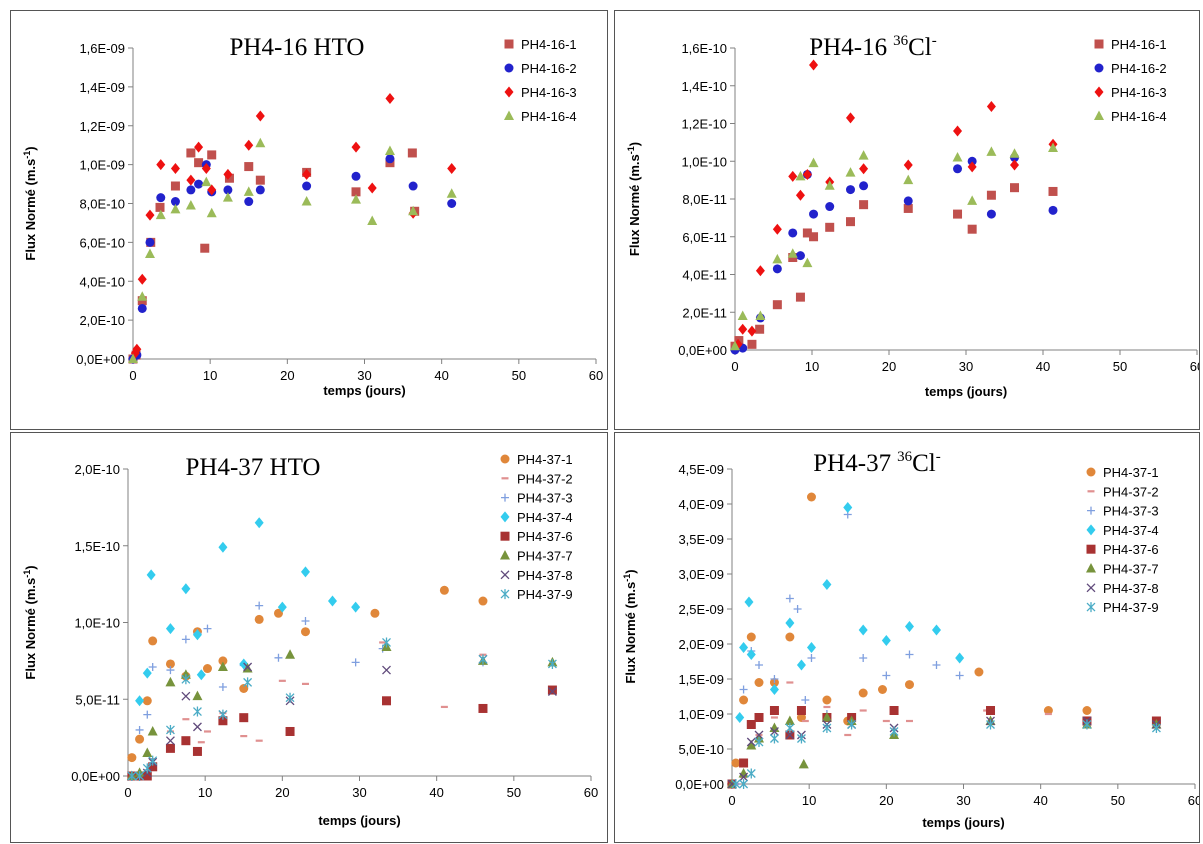 The image size is (1203, 844). I want to click on y-tick-label: 1,6E-10, so click(704, 48).